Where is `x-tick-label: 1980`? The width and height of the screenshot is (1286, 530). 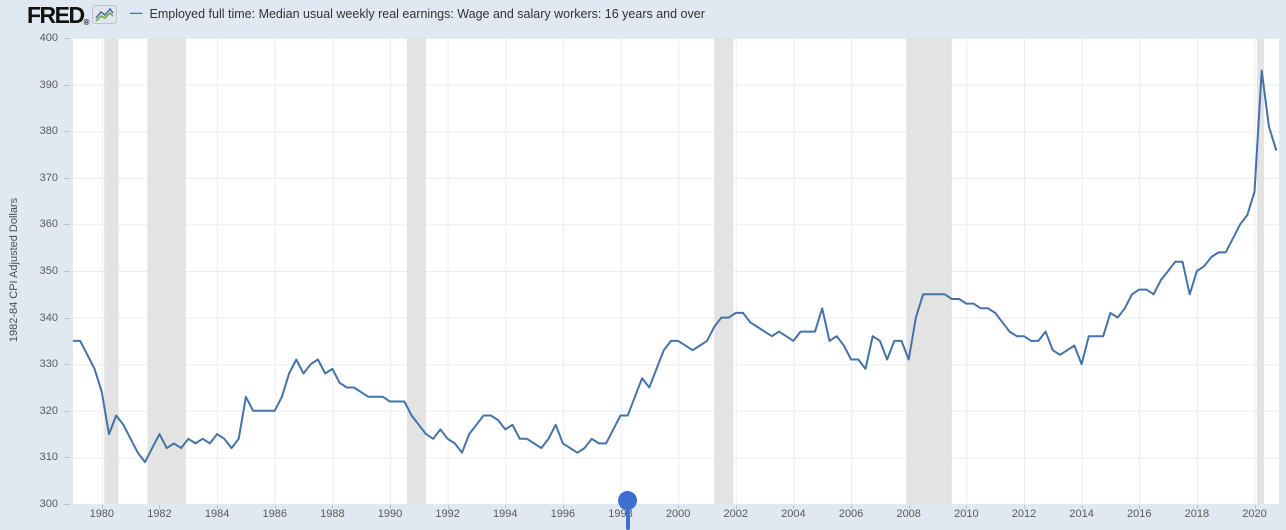
x-tick-label: 1980 is located at coordinates (102, 514).